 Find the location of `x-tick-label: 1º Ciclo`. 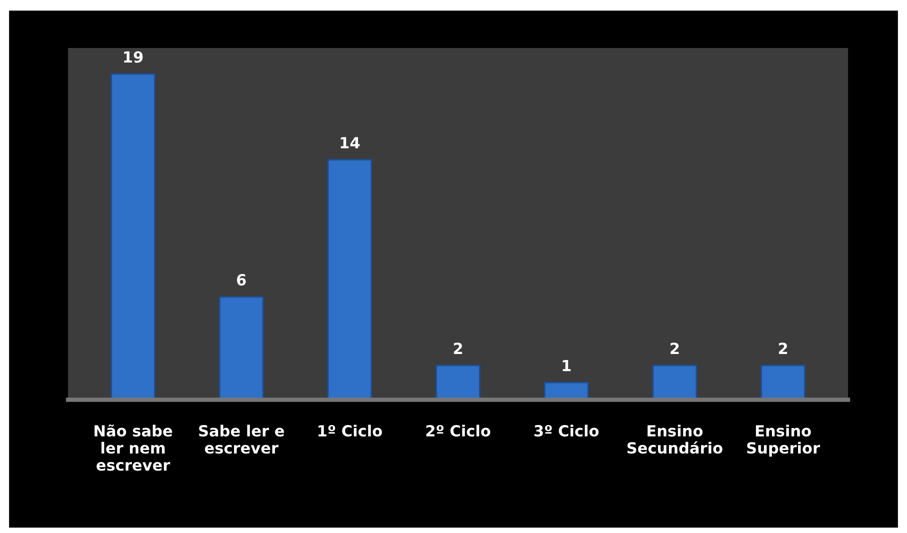

x-tick-label: 1º Ciclo is located at coordinates (350, 430).